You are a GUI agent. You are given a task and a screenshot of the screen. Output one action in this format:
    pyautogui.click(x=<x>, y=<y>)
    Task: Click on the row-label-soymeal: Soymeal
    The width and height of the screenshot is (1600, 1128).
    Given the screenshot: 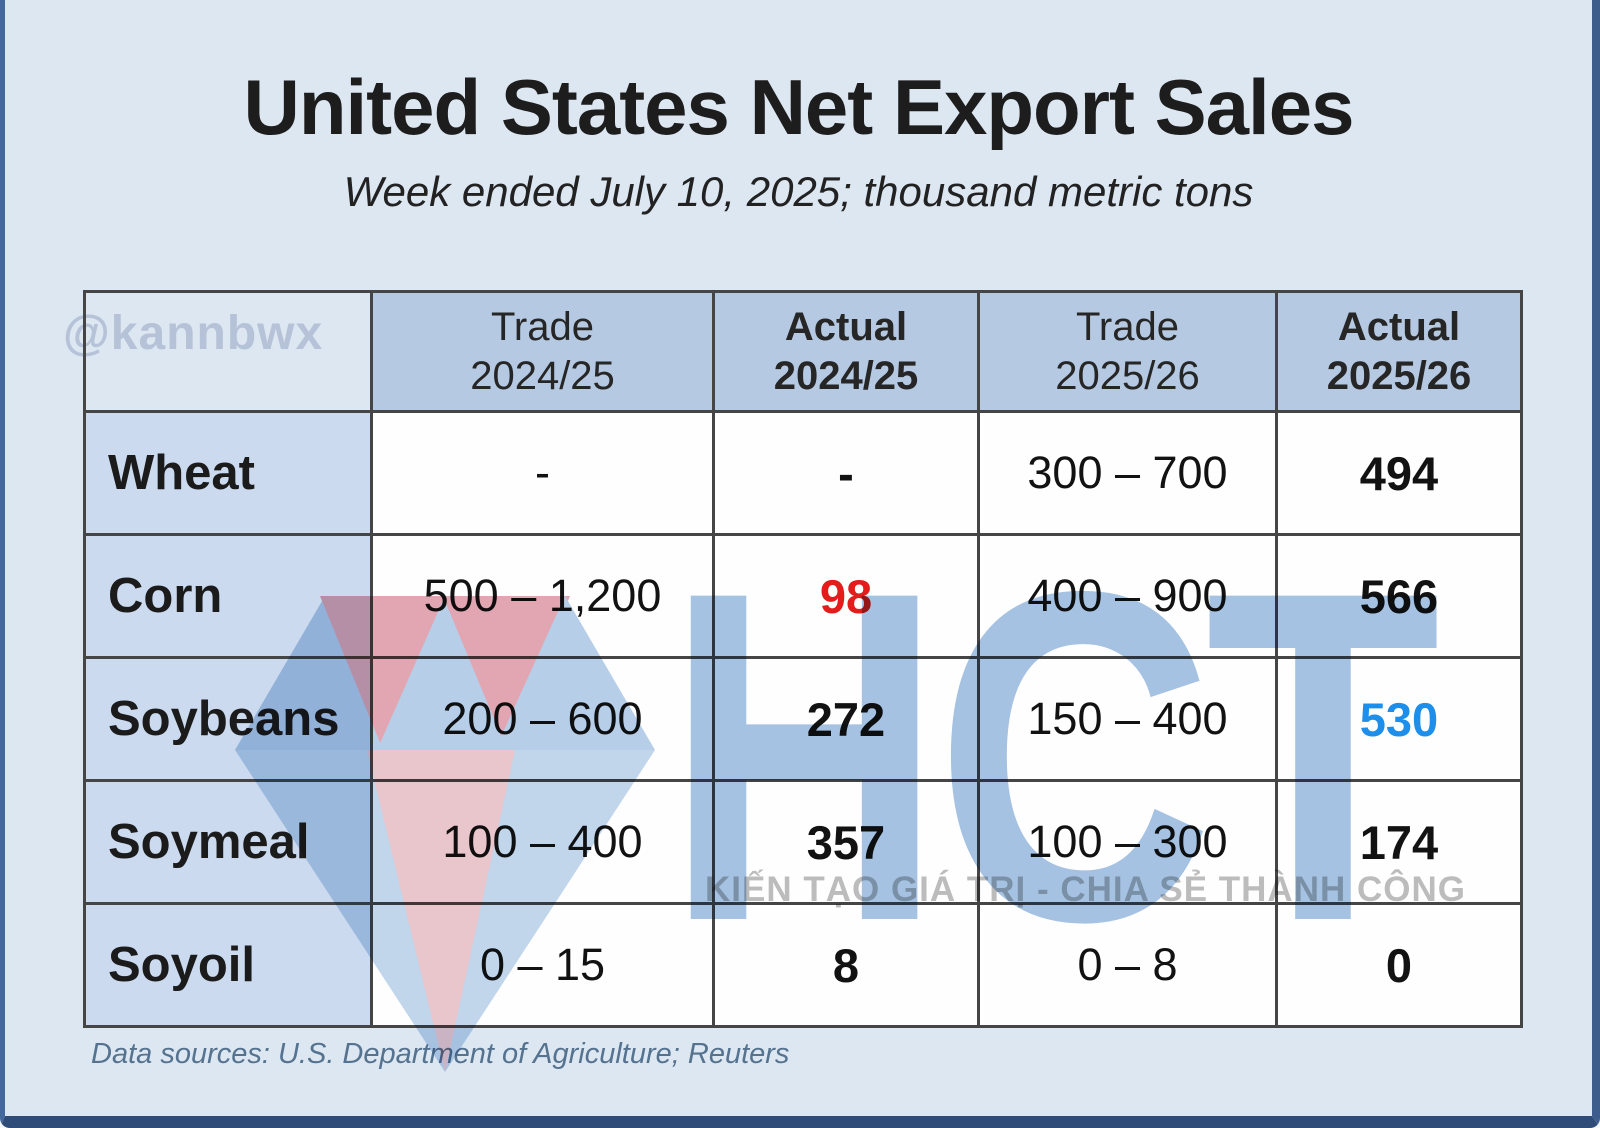 What is the action you would take?
    pyautogui.click(x=228, y=842)
    